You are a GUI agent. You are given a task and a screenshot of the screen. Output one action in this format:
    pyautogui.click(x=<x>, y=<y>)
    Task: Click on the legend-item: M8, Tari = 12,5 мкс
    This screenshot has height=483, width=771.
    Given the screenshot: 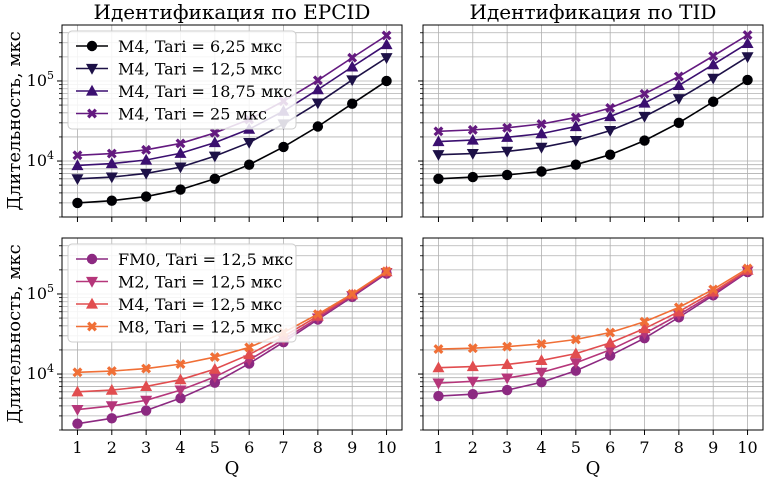 What is the action you would take?
    pyautogui.click(x=179, y=327)
    